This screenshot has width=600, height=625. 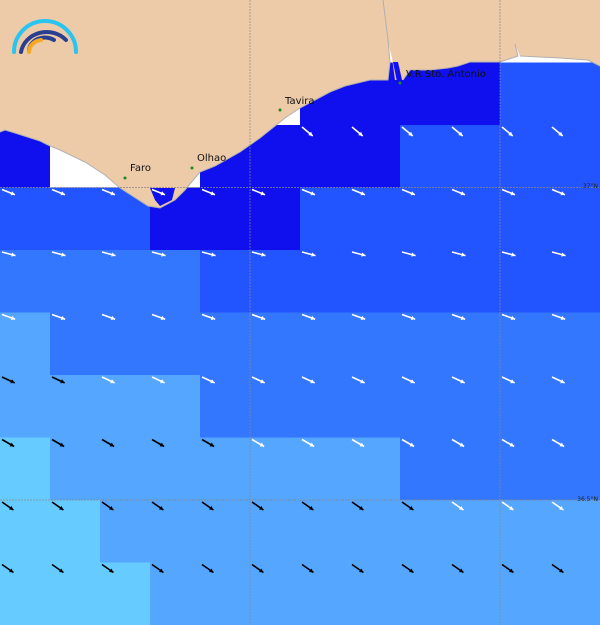 I want to click on marker-faro, so click(x=125, y=178).